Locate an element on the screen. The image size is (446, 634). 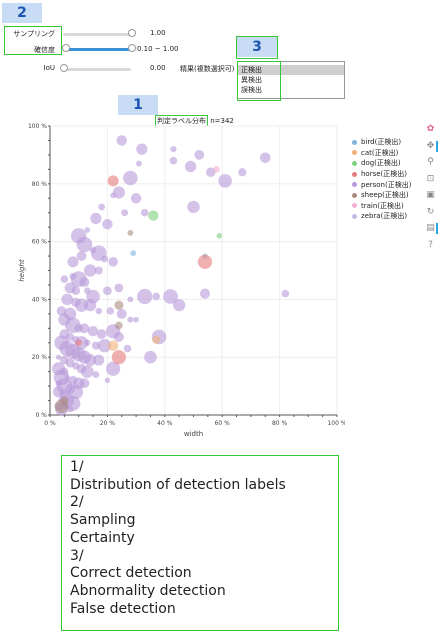
help-icon: ? is located at coordinates (430, 244).